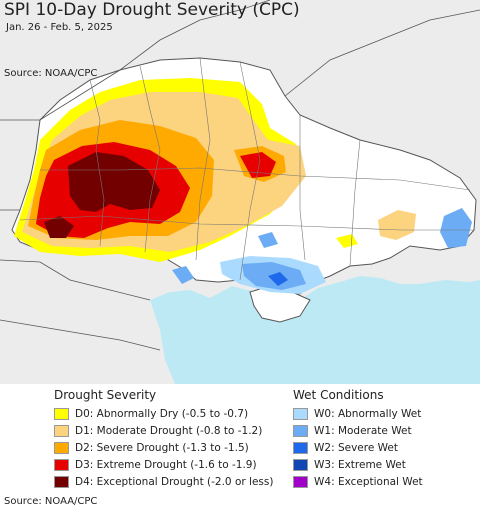  Describe the element at coordinates (114, 182) in the screenshot. I see `d4-area` at that location.